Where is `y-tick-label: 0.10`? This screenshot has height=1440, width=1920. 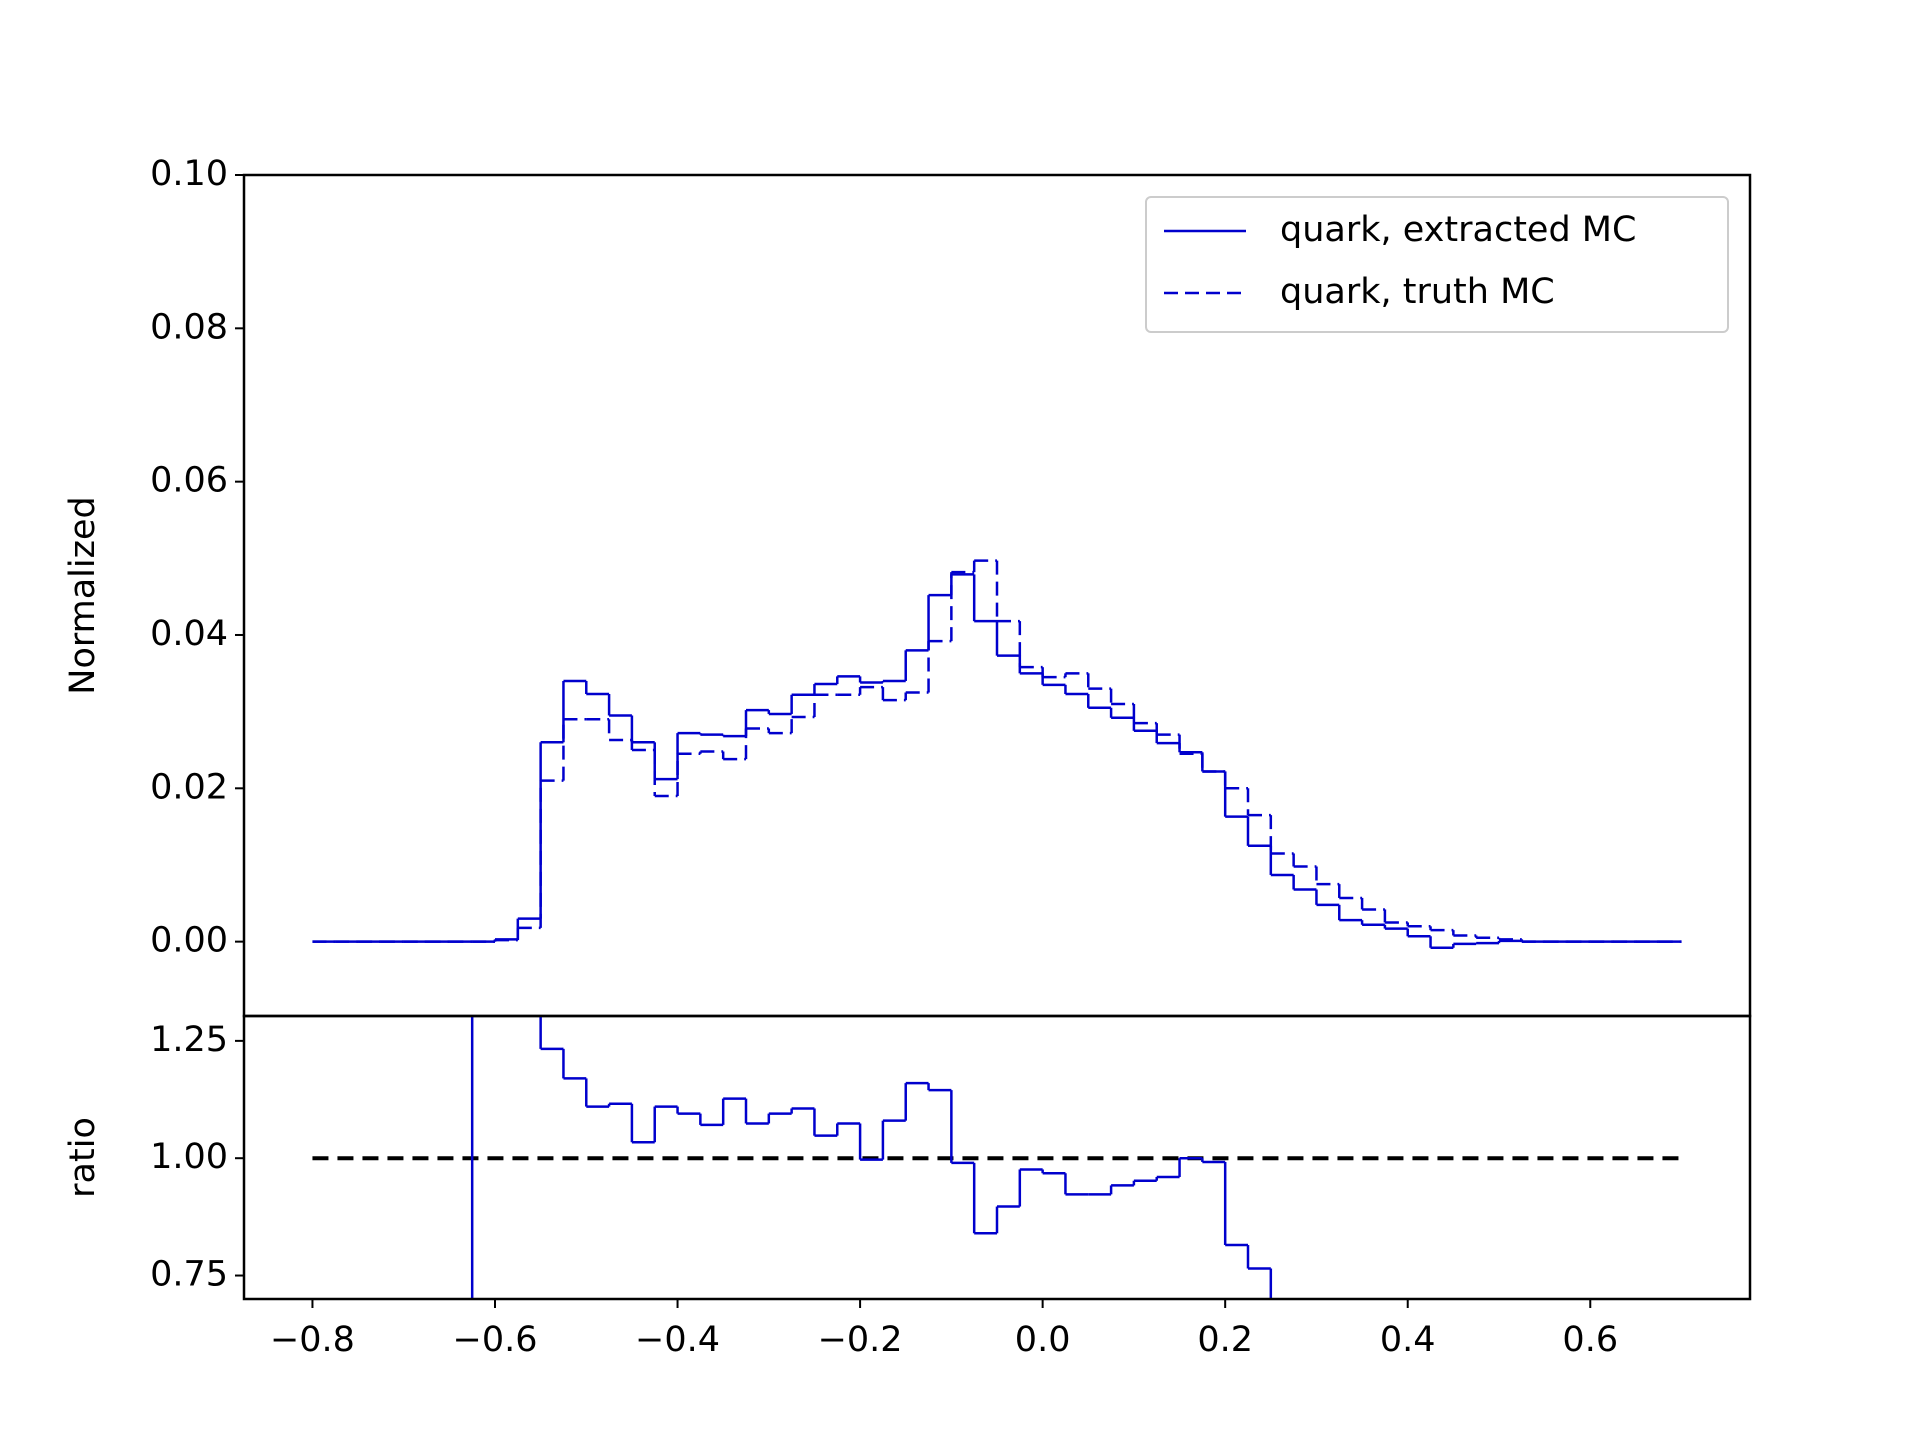
y-tick-label: 0.10 is located at coordinates (189, 174).